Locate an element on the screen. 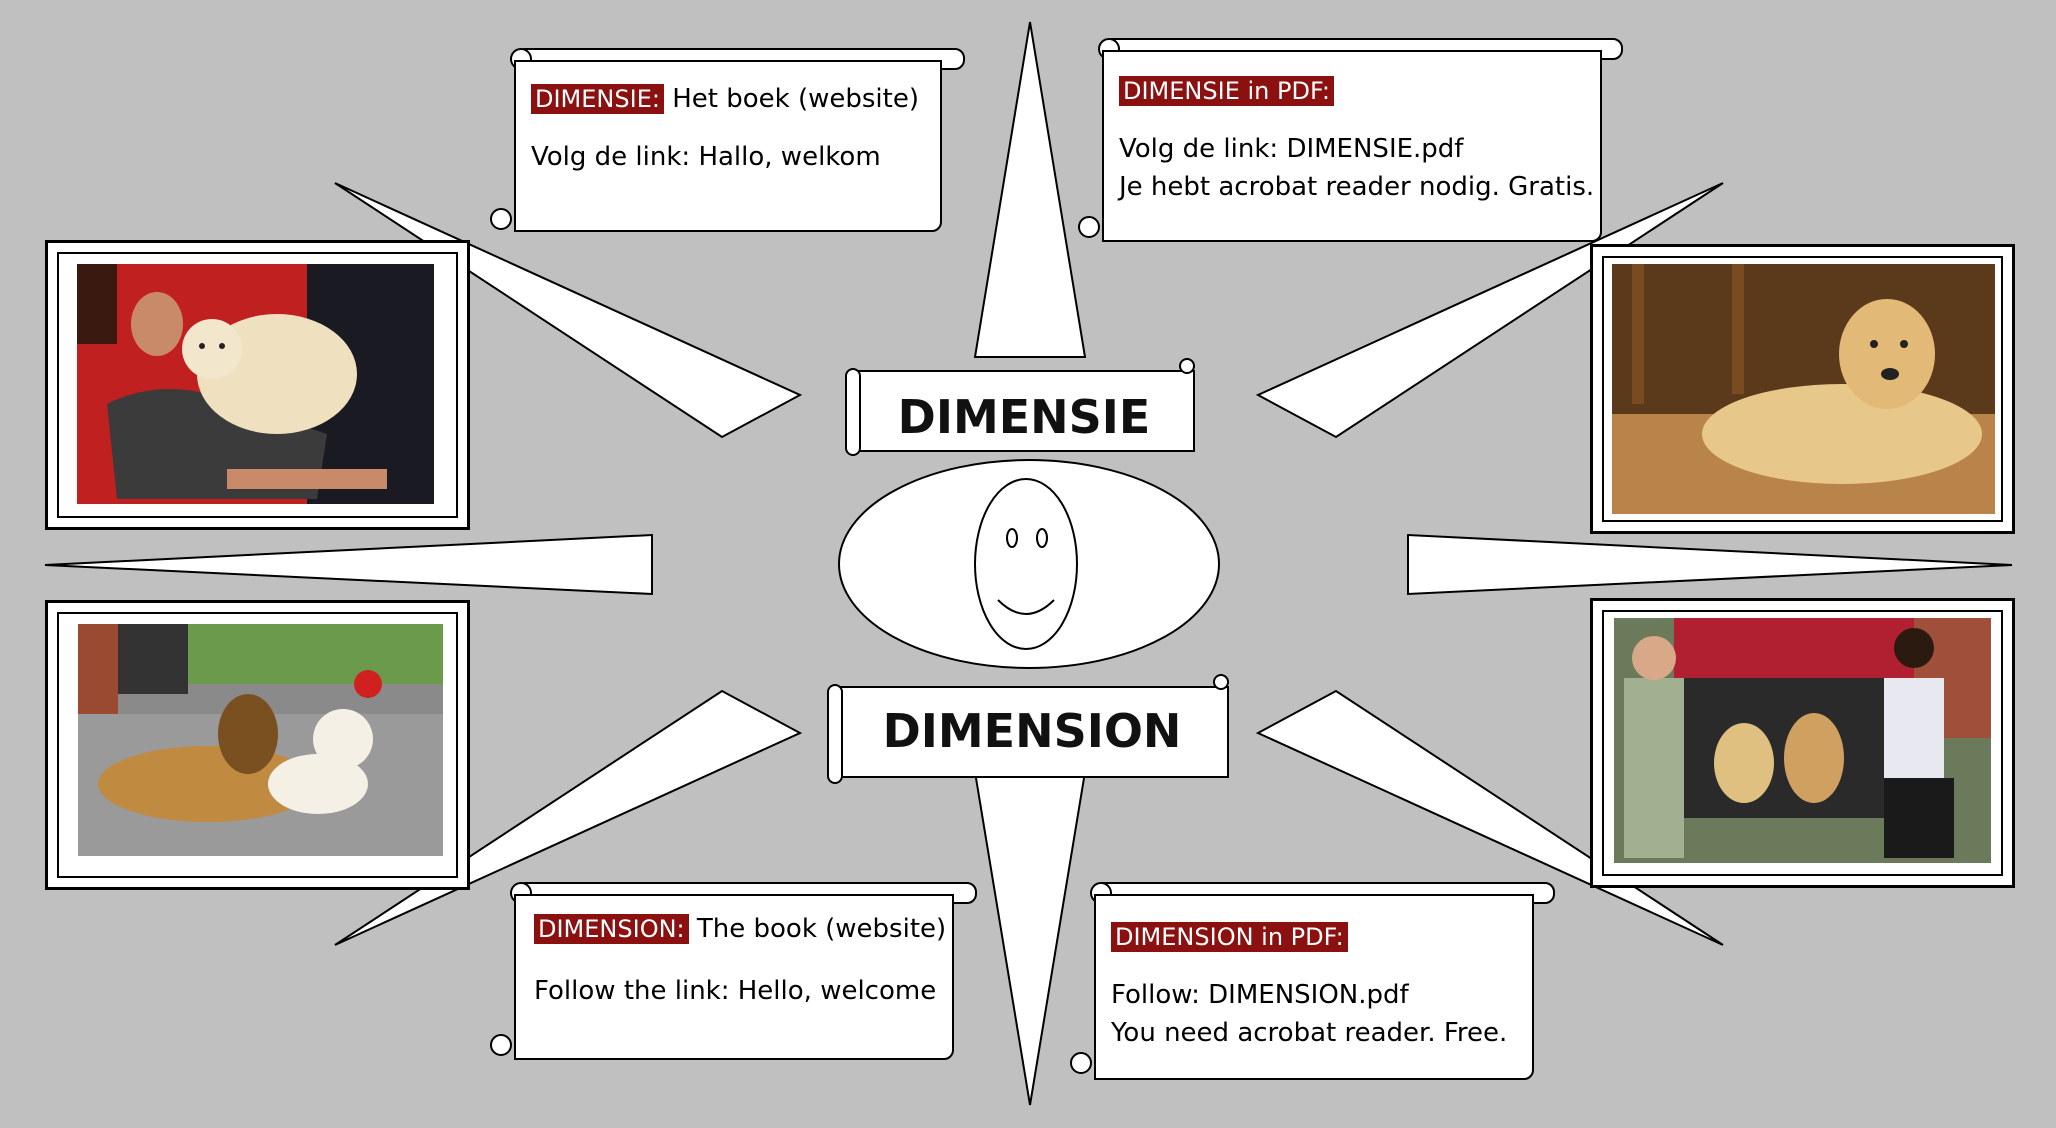  en-pdf-link: Follow: DIMENSION.pdf is located at coordinates (1260, 995).